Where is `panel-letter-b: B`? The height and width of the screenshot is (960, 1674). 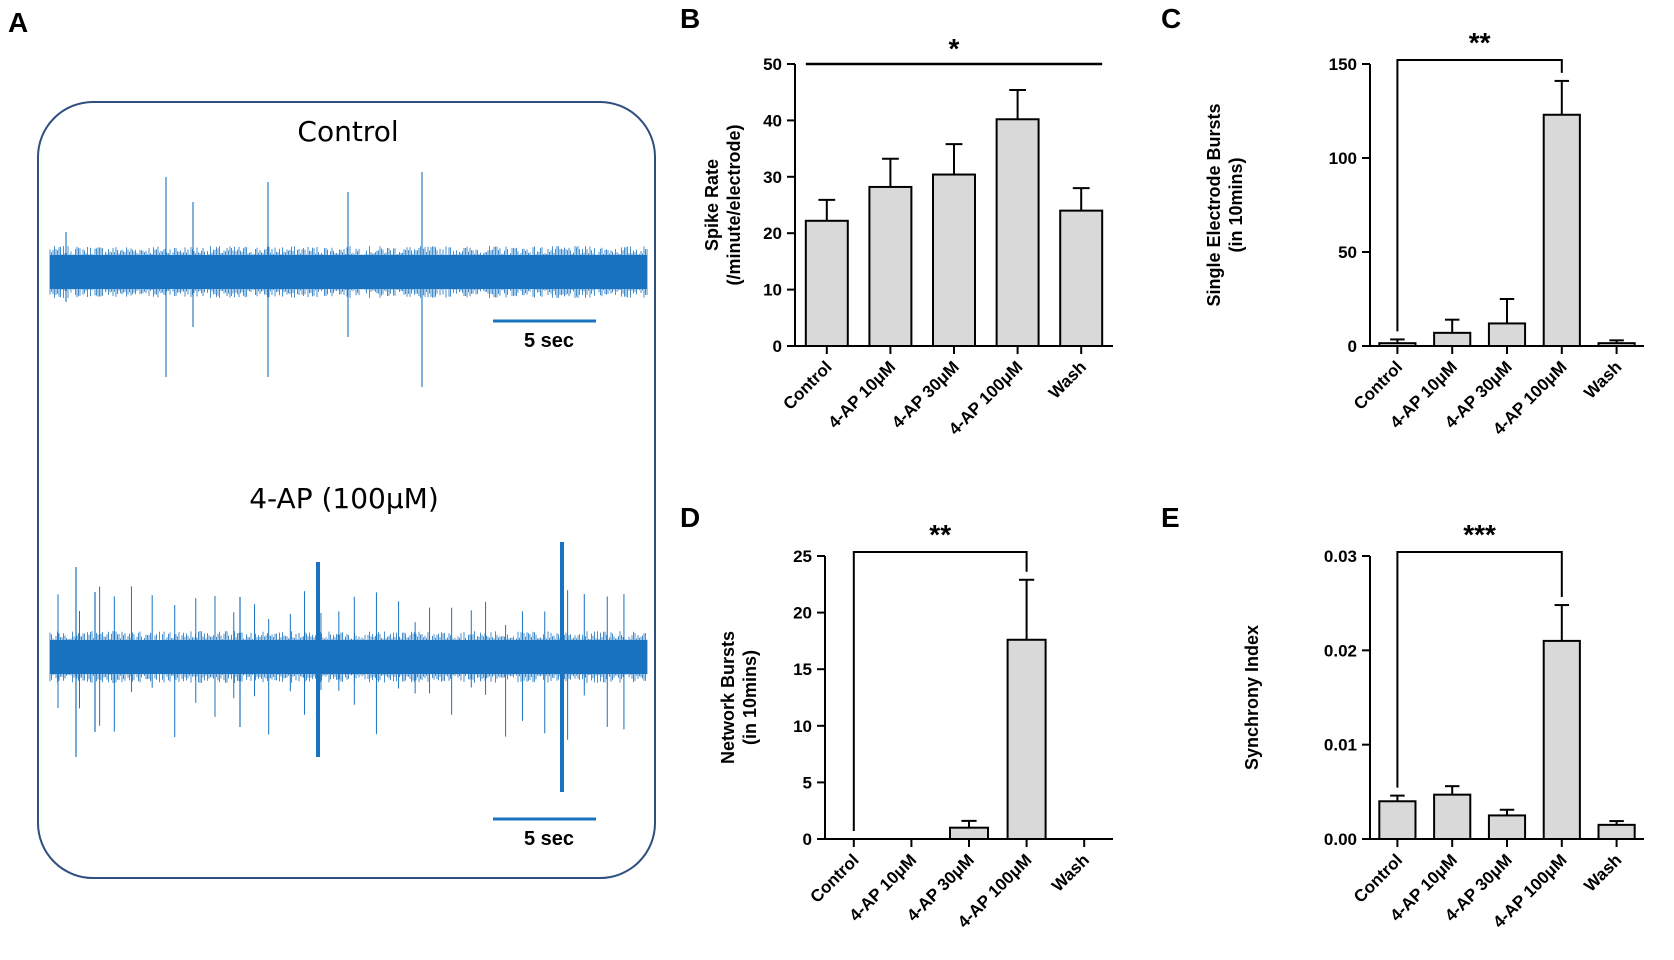 panel-letter-b: B is located at coordinates (690, 18).